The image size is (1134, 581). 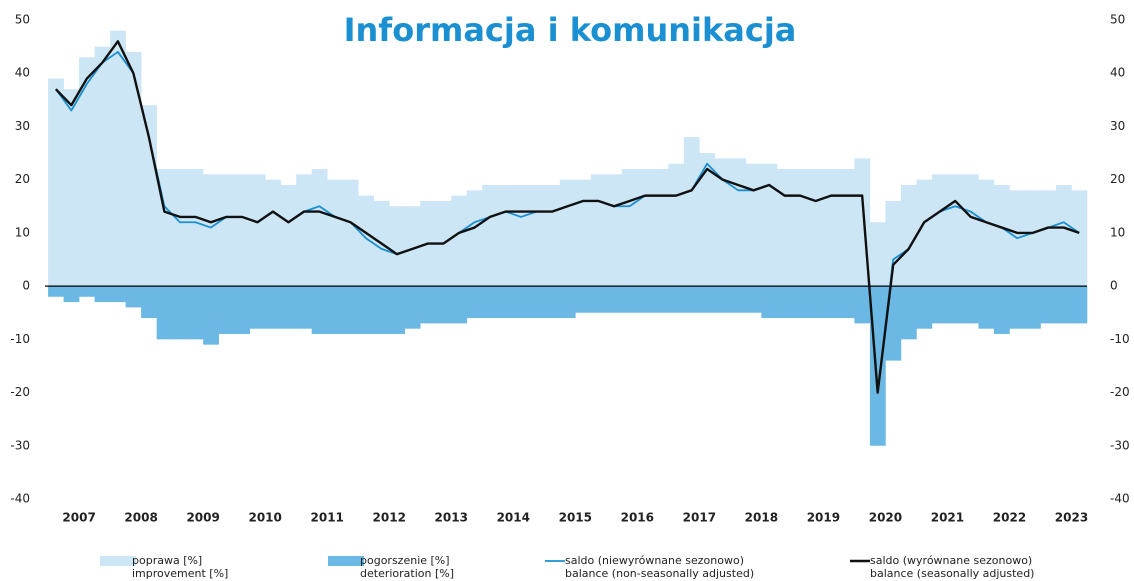 I want to click on y-tick-label: -10, so click(x=20, y=339).